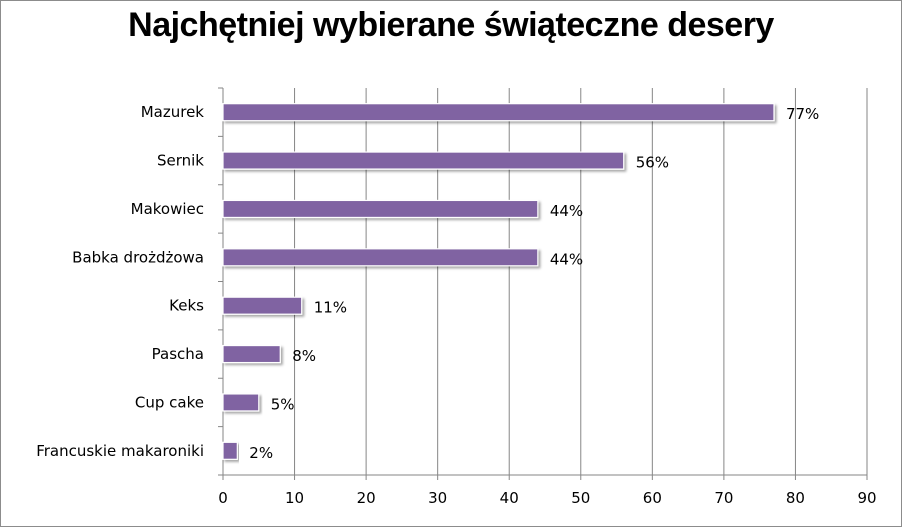 This screenshot has height=527, width=902. What do you see at coordinates (795, 498) in the screenshot?
I see `x-tick-label: 80` at bounding box center [795, 498].